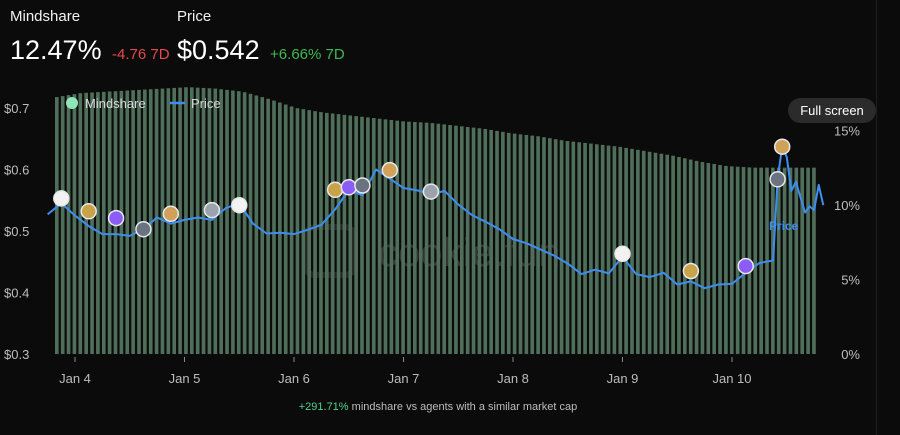  What do you see at coordinates (16, 108) in the screenshot?
I see `left-axis-tick: $0.7` at bounding box center [16, 108].